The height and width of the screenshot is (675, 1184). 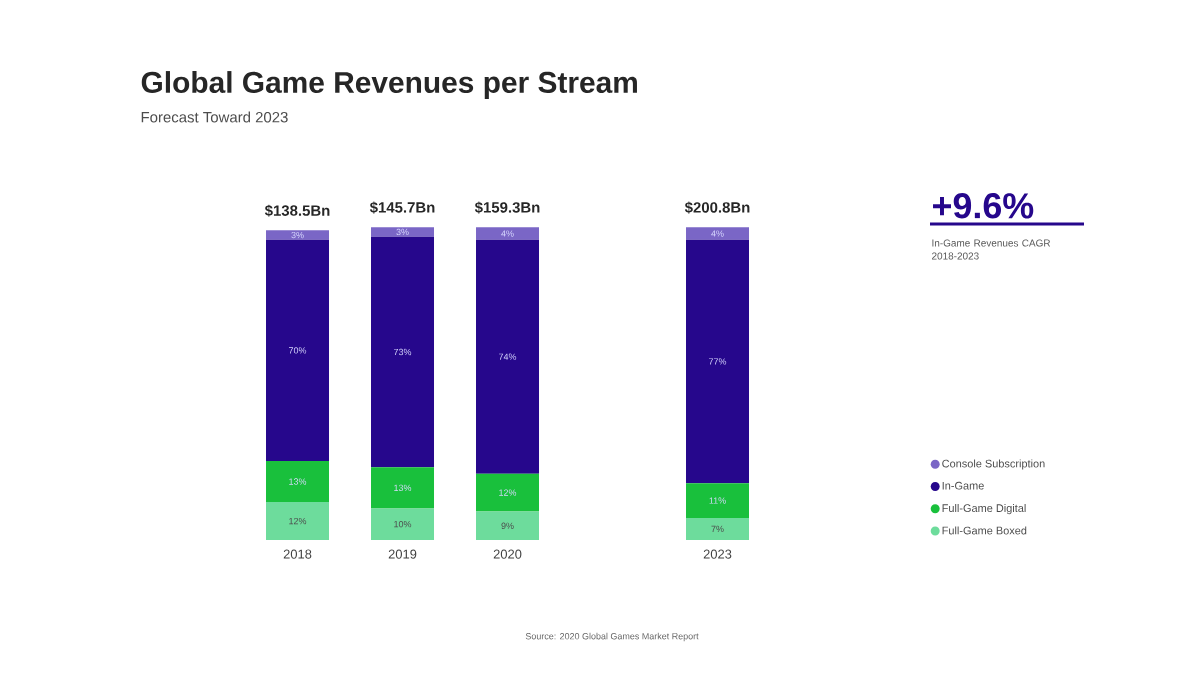 I want to click on annotation: $138.5Bn, so click(x=297, y=210).